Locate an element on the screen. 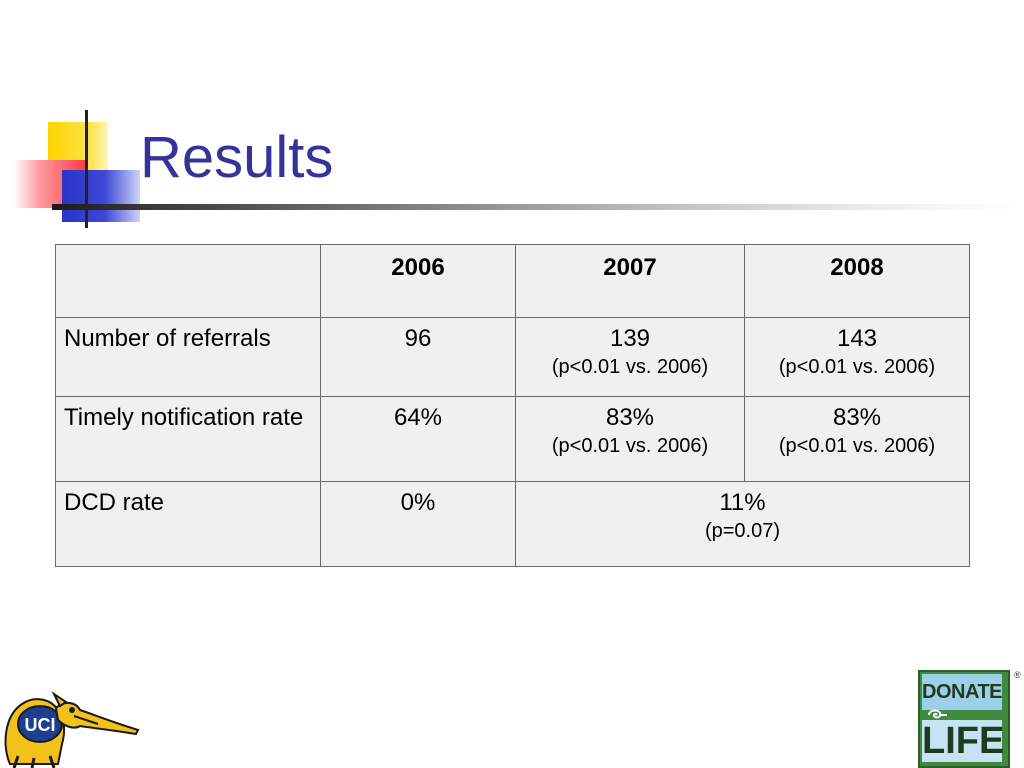  swirl-icon is located at coordinates (937, 714).